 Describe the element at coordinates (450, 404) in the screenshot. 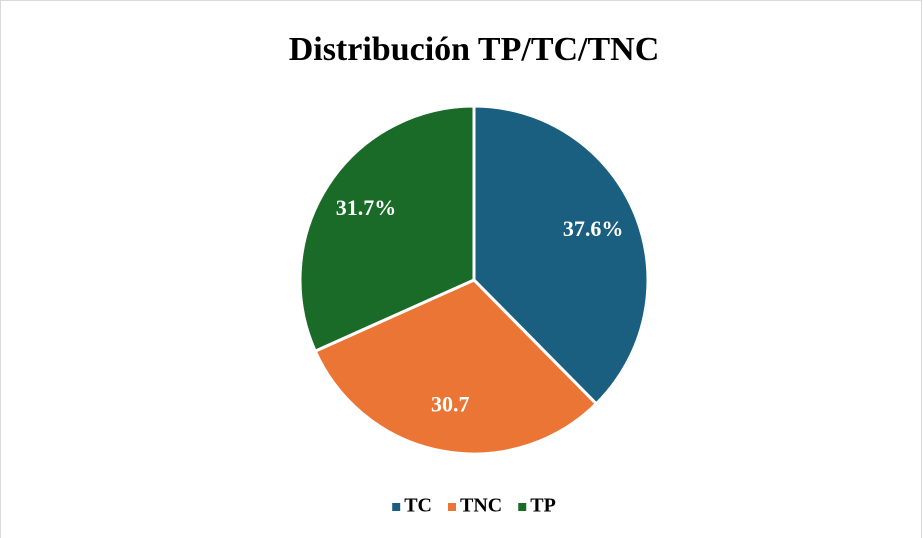

I see `data-label: 30.7` at that location.